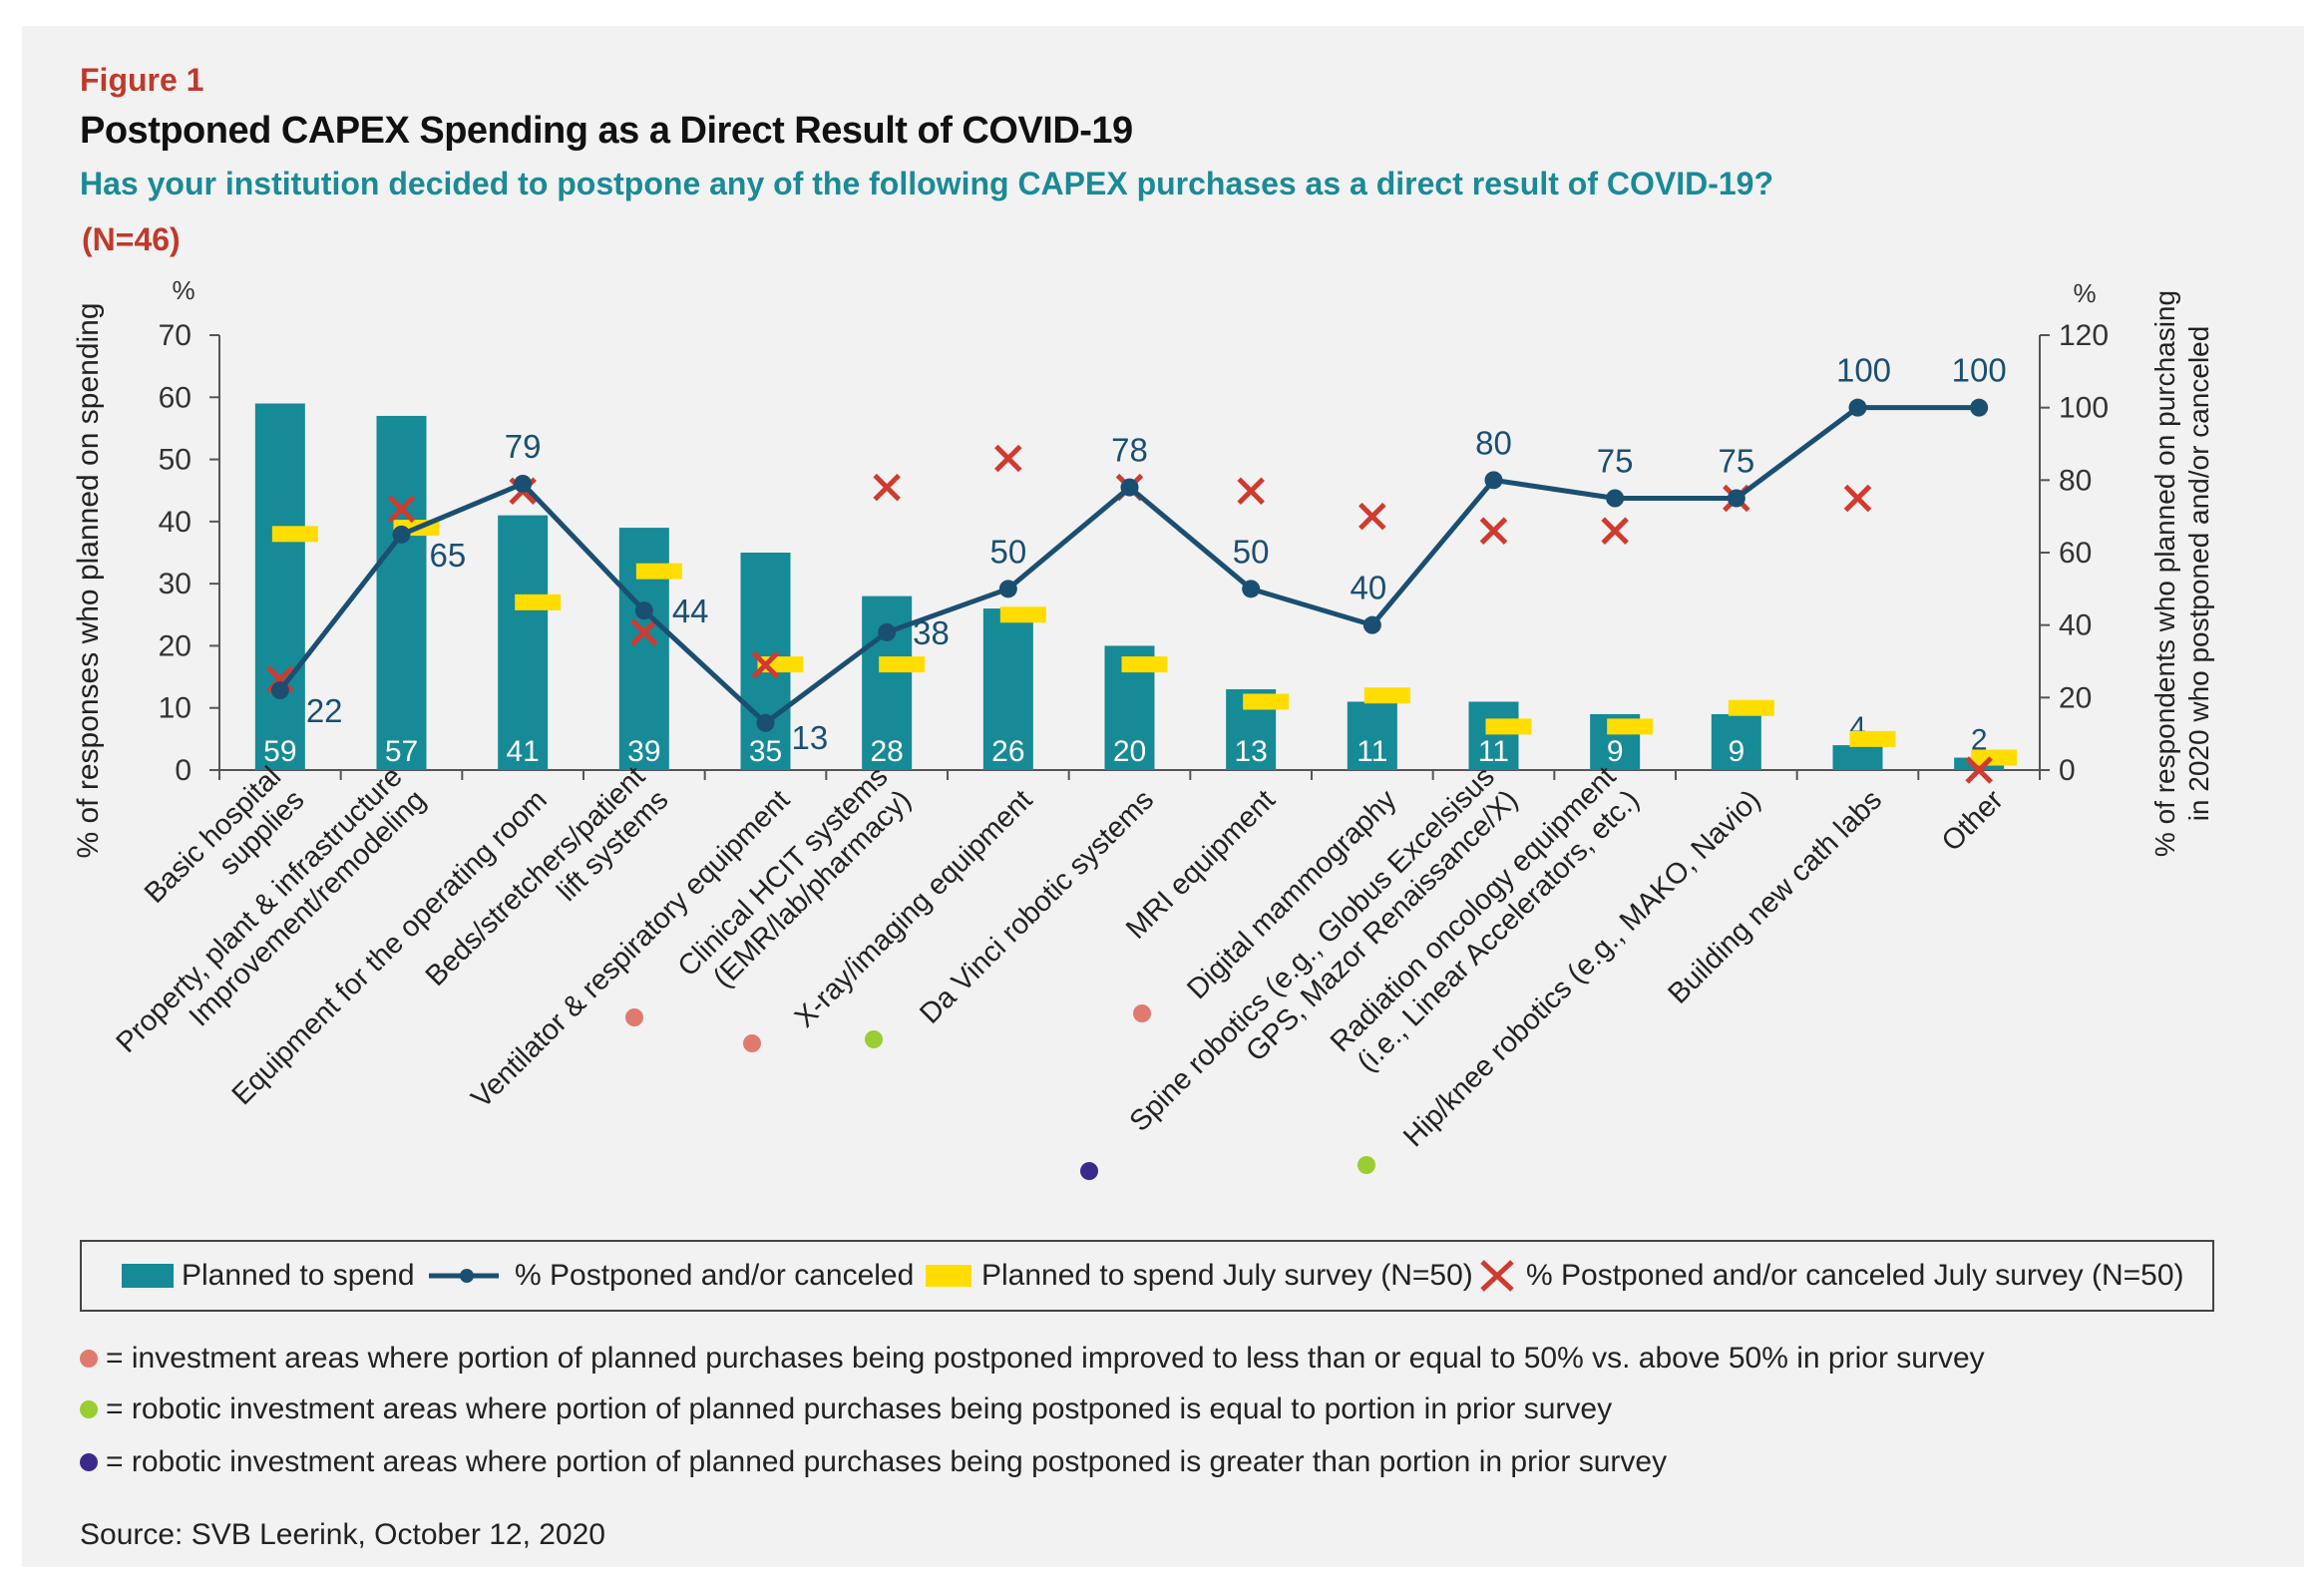  I want to click on y-right-unit: %, so click(2084, 293).